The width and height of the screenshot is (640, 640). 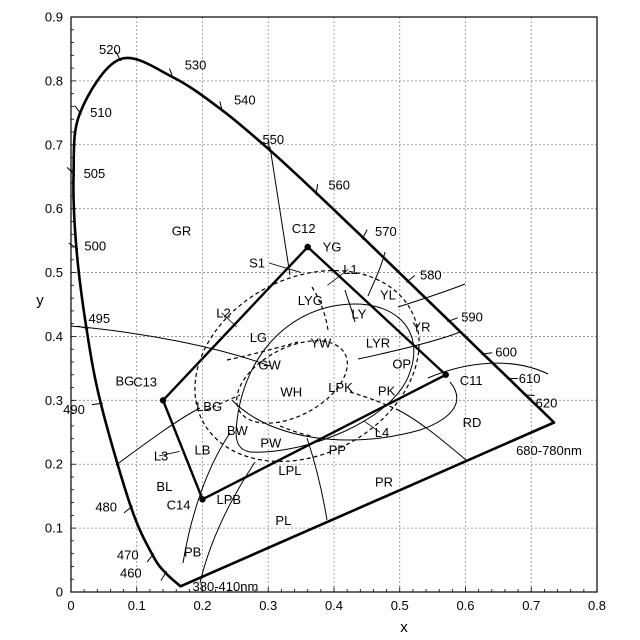 What do you see at coordinates (304, 228) in the screenshot?
I see `corner-label: C12` at bounding box center [304, 228].